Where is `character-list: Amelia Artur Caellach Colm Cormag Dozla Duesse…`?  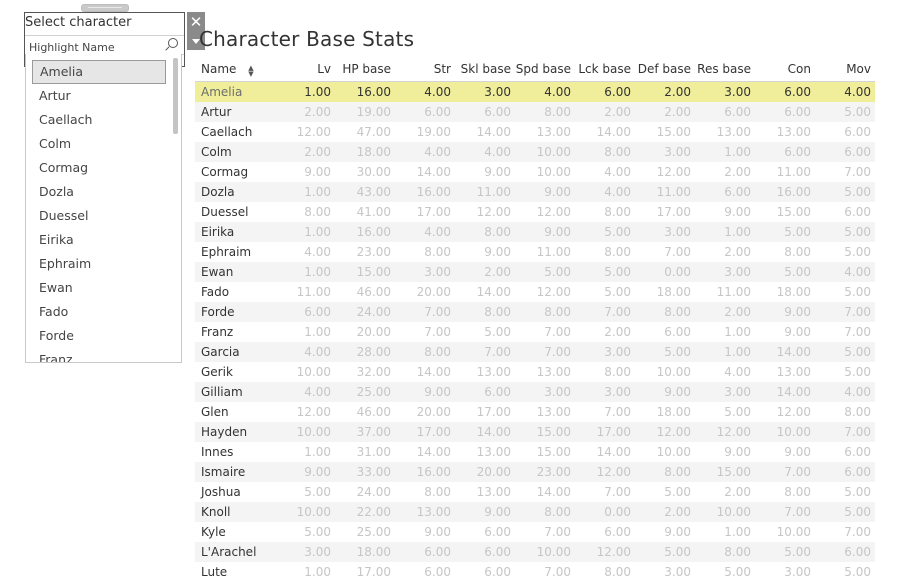 character-list: Amelia Artur Caellach Colm Cormag Dozla Duesse… is located at coordinates (103, 208).